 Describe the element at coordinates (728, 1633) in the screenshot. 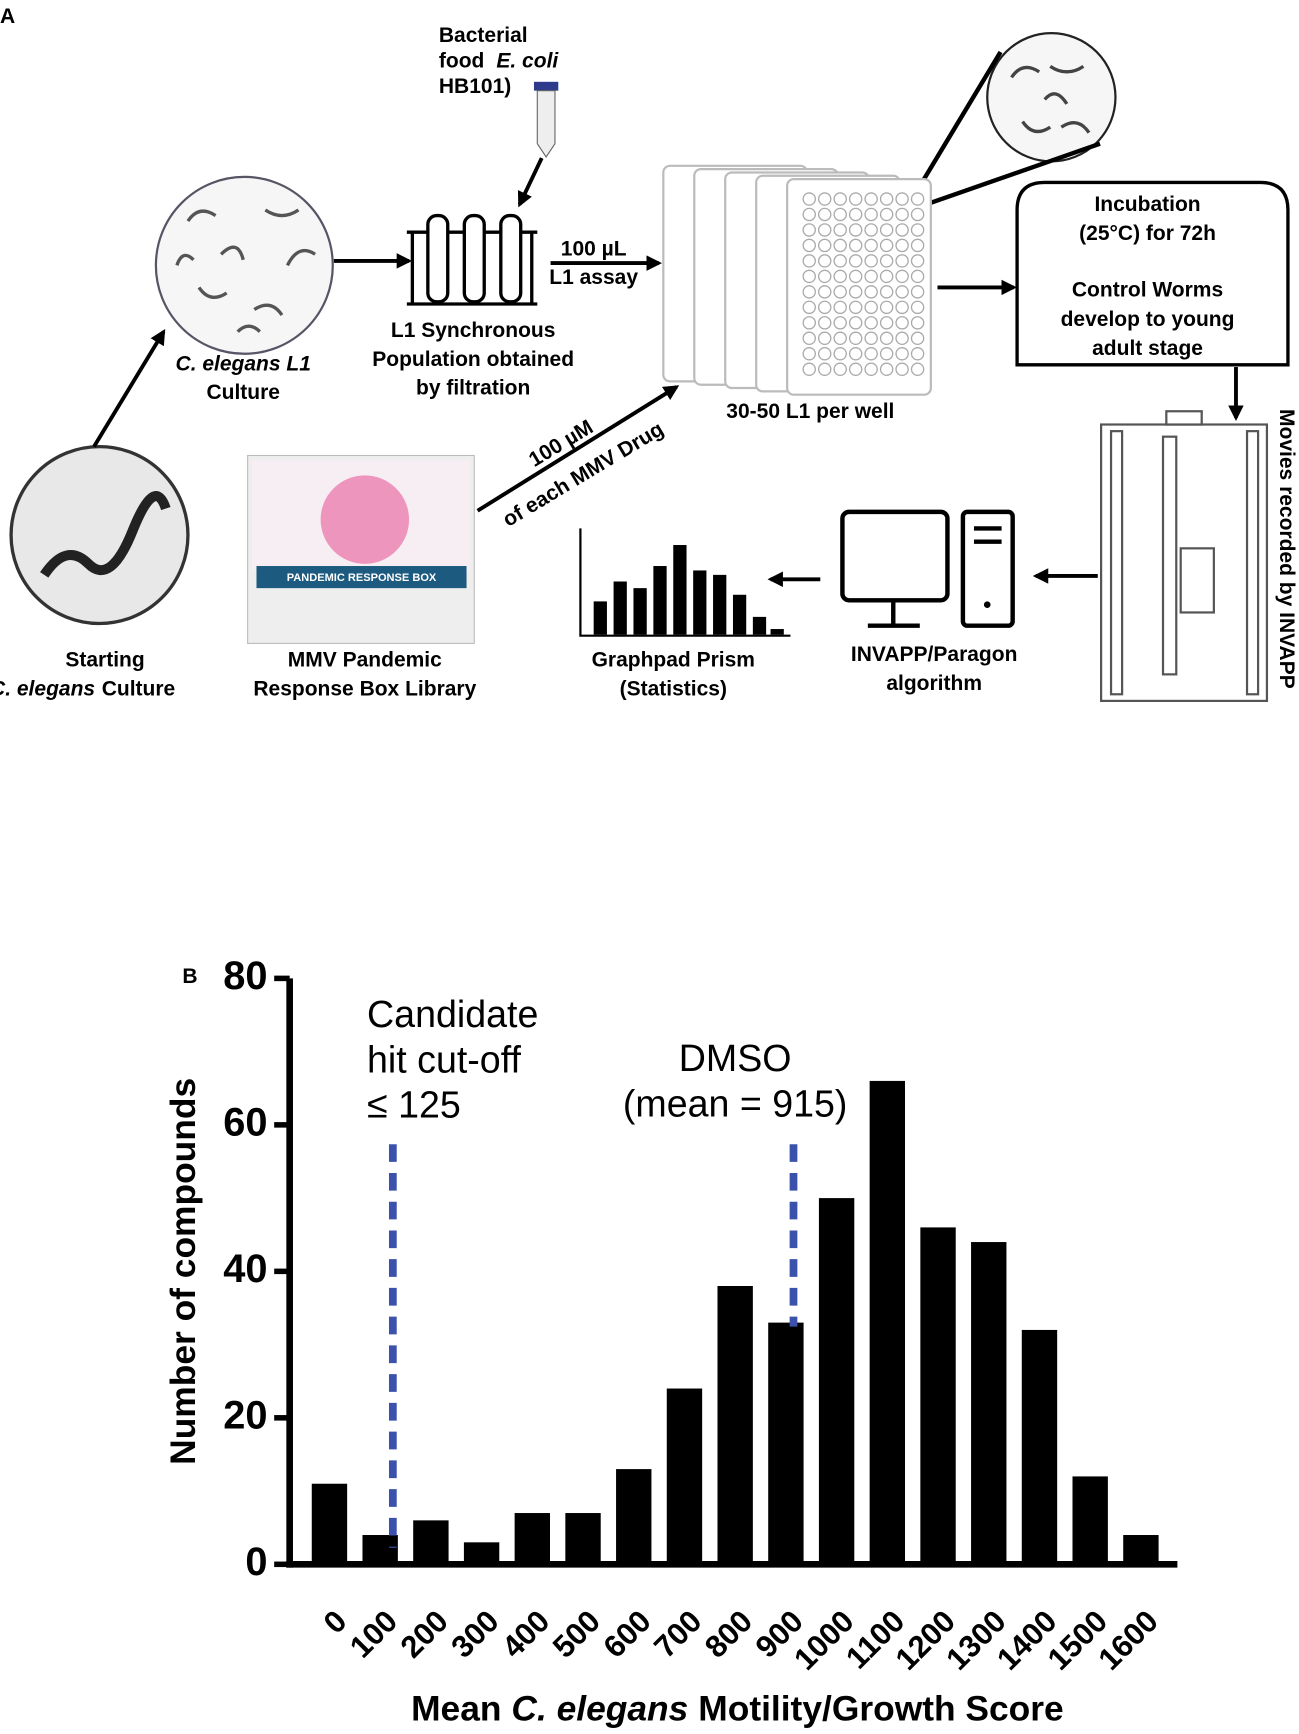

I see `x-tick-label: 800` at that location.